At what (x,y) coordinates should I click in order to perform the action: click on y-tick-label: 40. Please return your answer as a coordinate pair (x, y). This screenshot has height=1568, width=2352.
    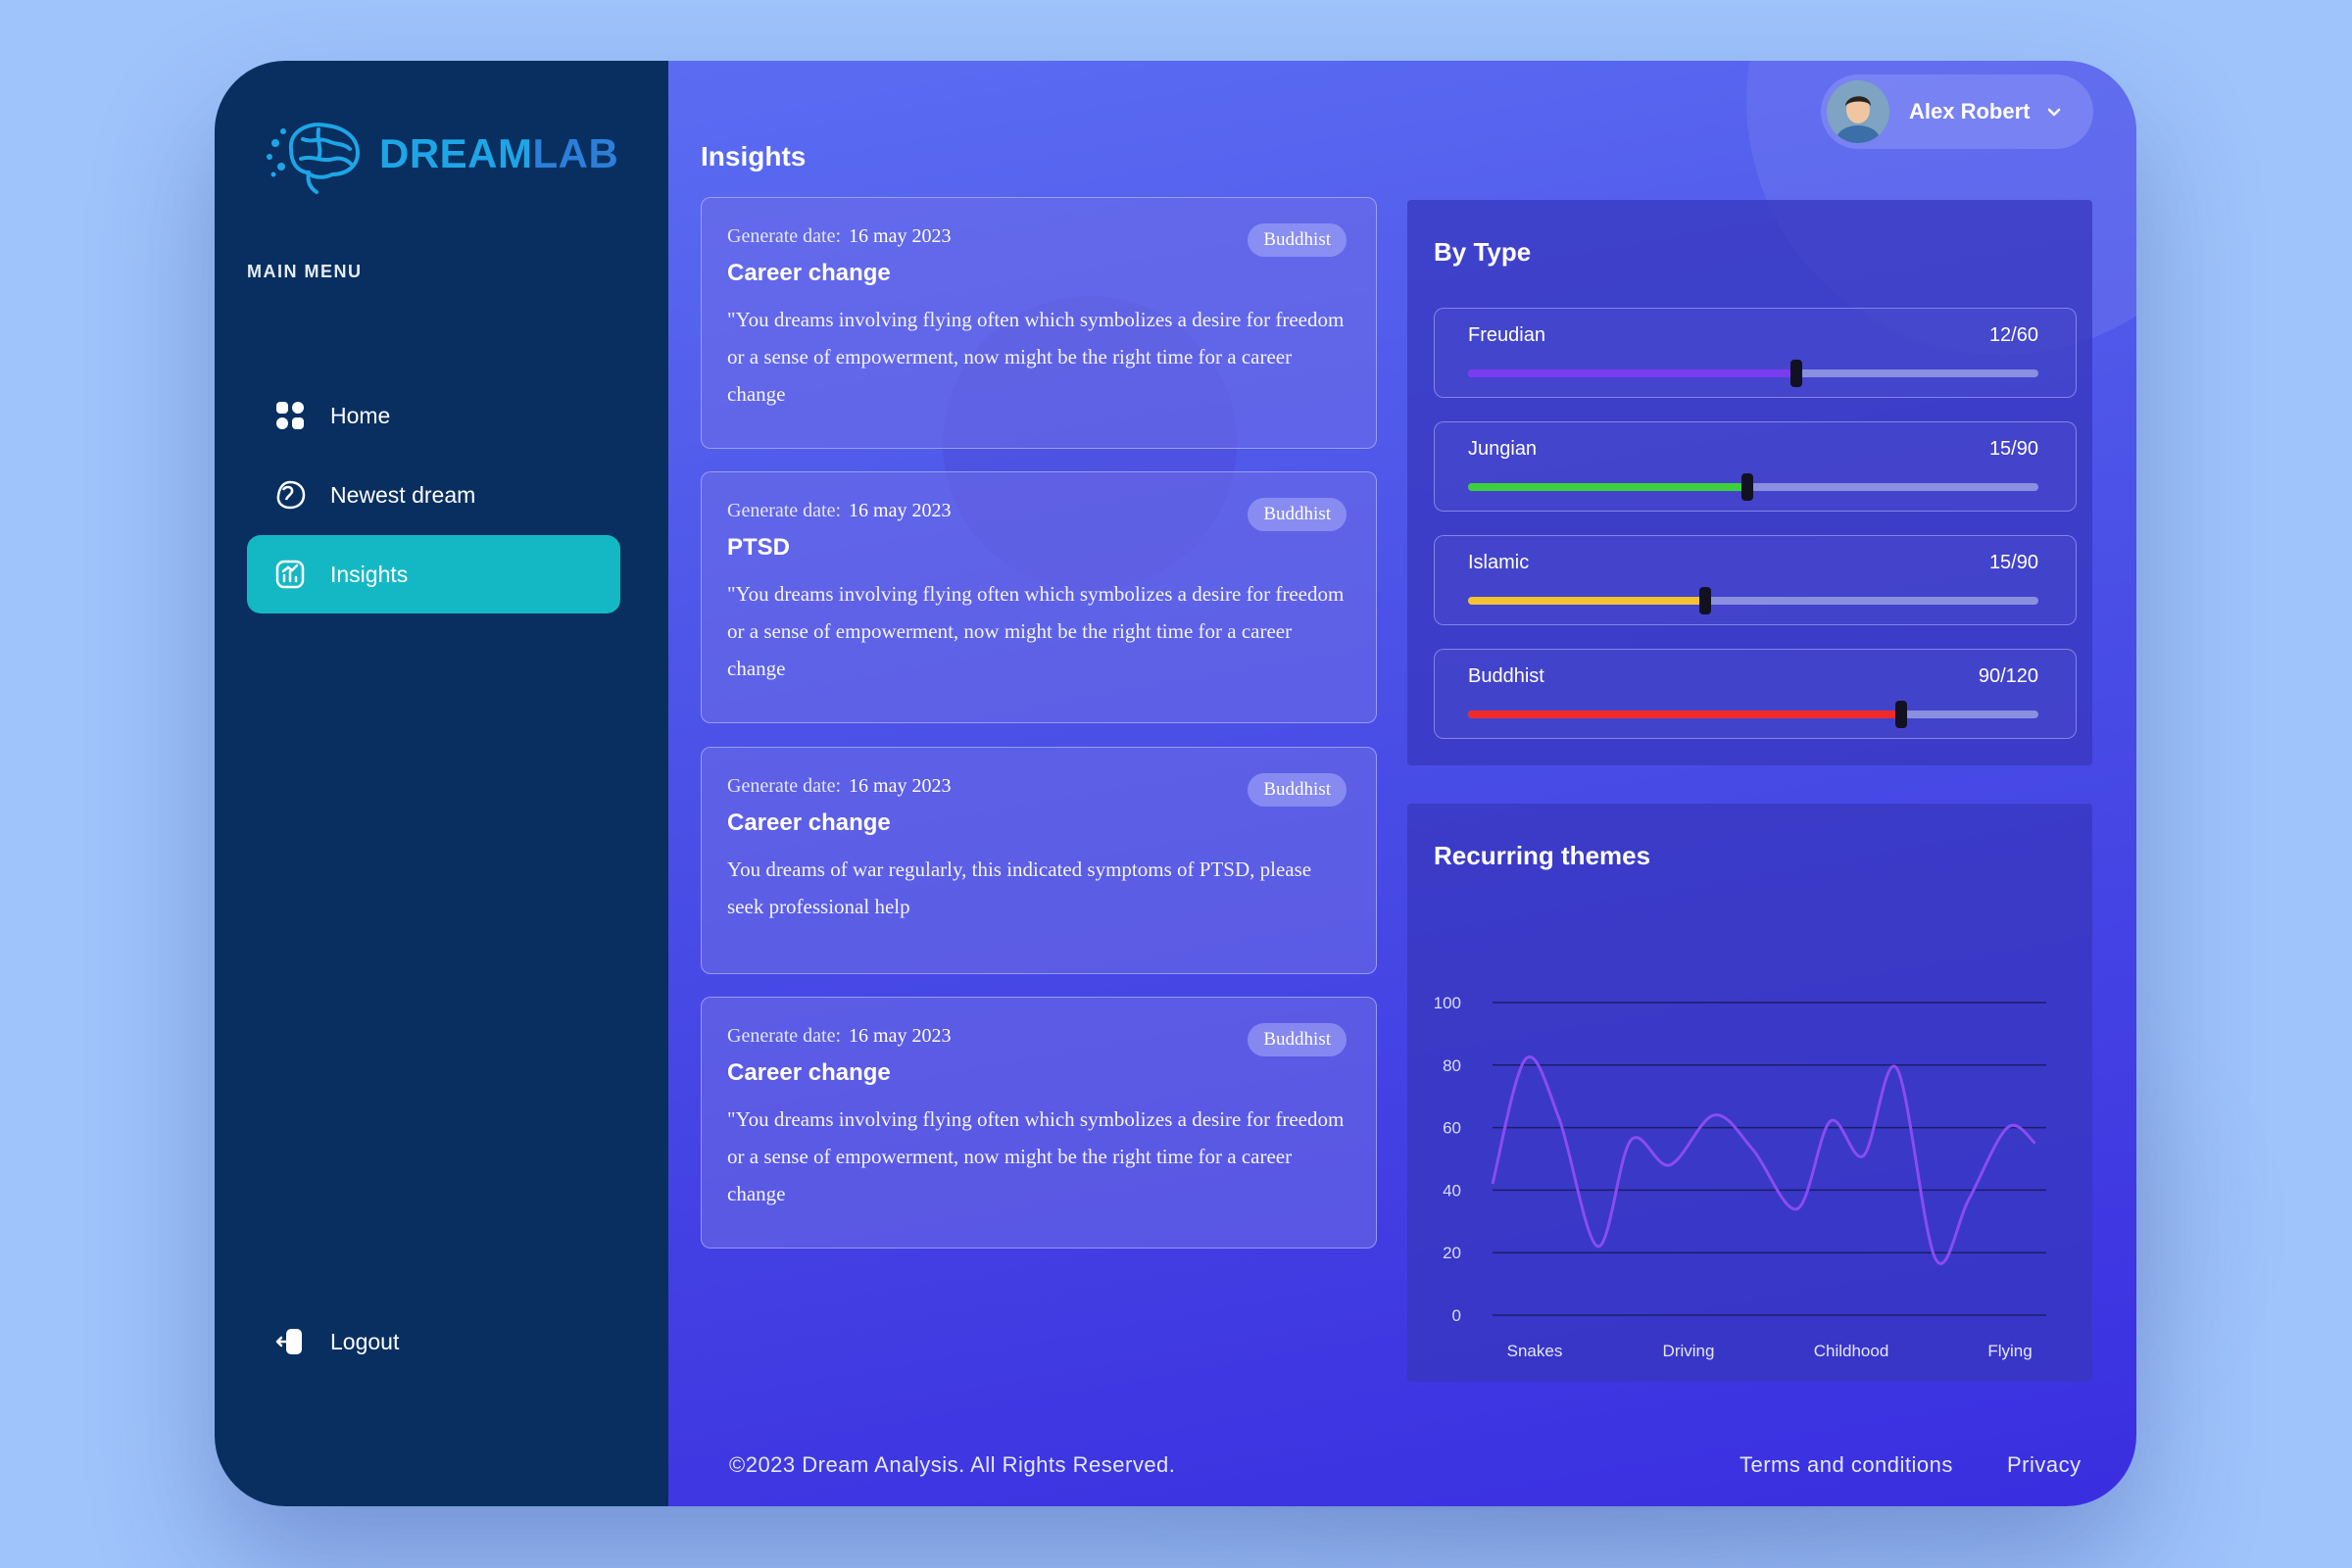
    Looking at the image, I should click on (1452, 1190).